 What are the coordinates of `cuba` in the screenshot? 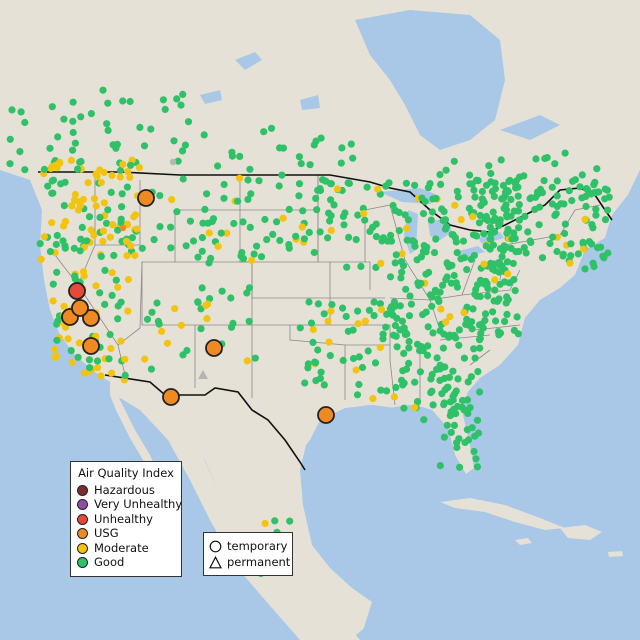 It's located at (502, 514).